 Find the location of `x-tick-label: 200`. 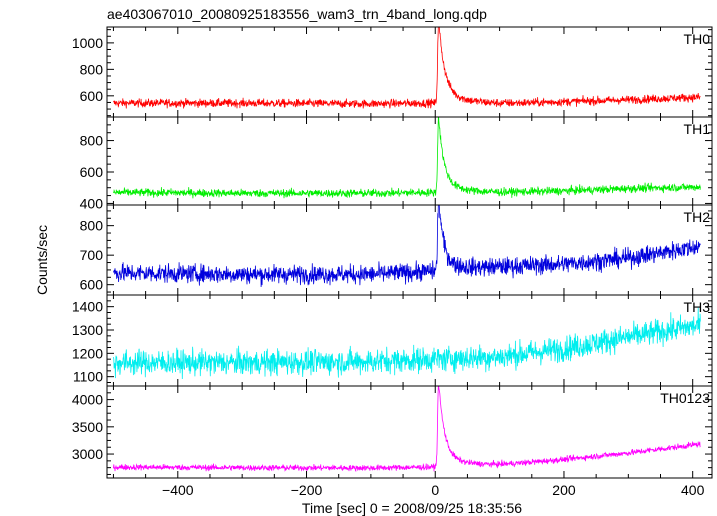

x-tick-label: 200 is located at coordinates (564, 490).